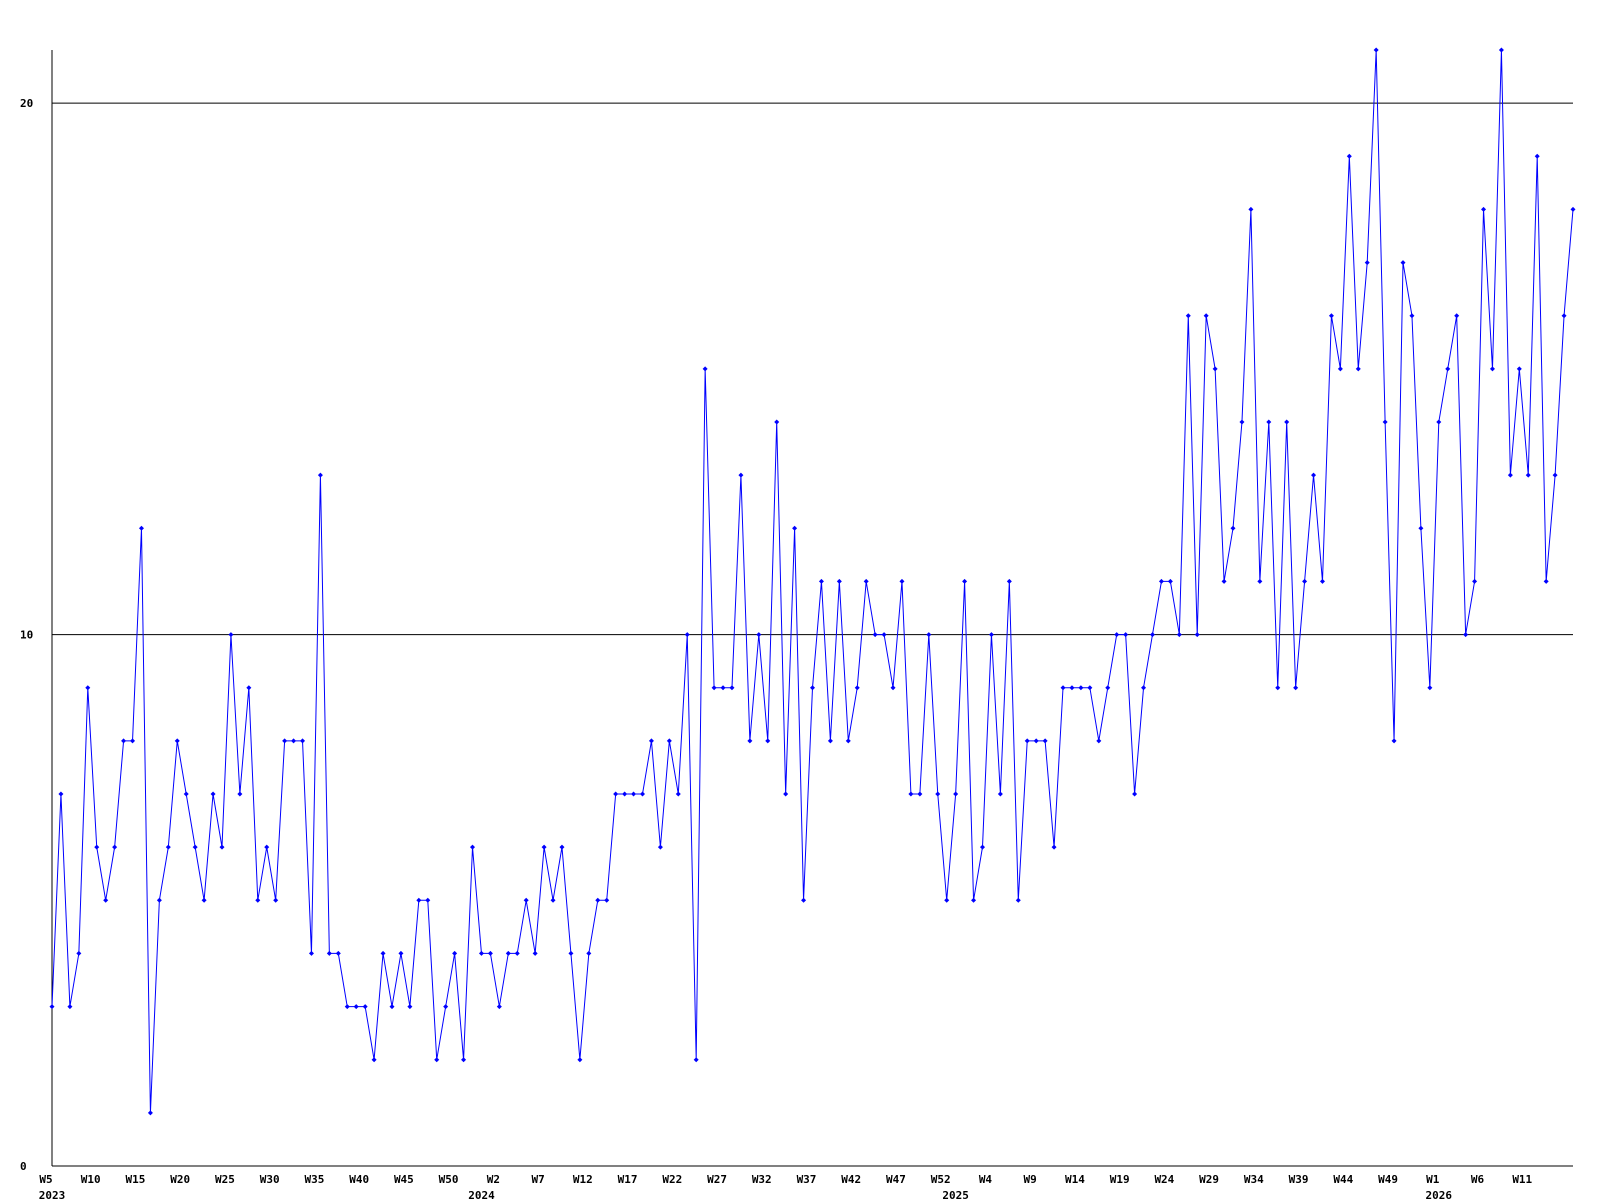 This screenshot has width=1600, height=1200. I want to click on x-tick-label: W52, so click(941, 1179).